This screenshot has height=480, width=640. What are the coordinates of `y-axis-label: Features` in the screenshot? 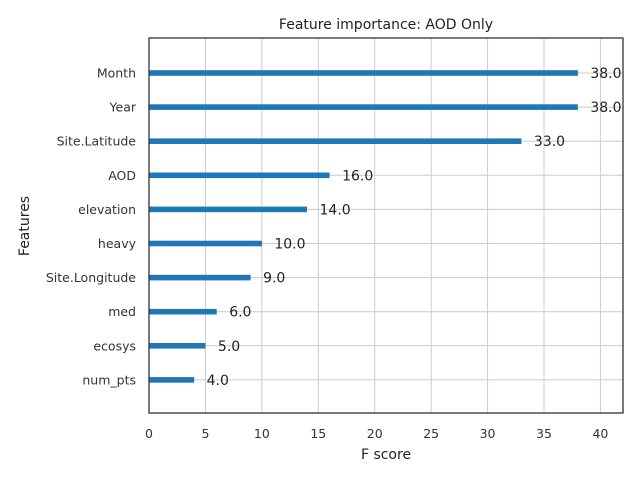 It's located at (25, 226).